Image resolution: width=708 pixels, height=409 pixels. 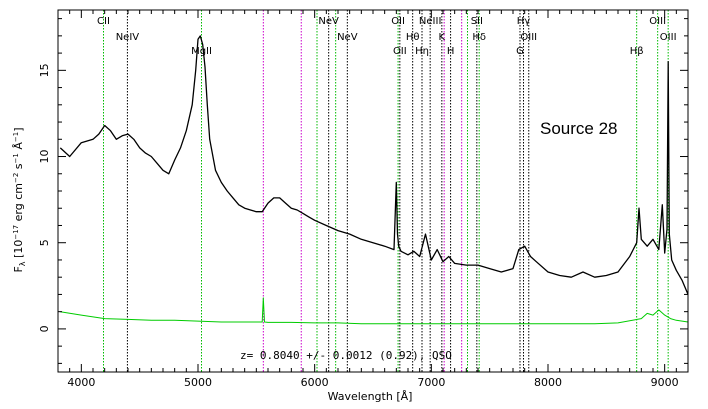 I want to click on line-marker-label: NeIV, so click(x=128, y=37).